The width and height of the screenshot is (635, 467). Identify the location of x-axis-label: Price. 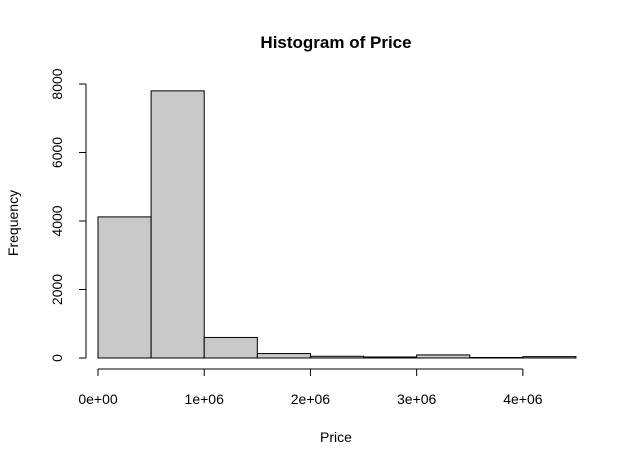
(336, 437).